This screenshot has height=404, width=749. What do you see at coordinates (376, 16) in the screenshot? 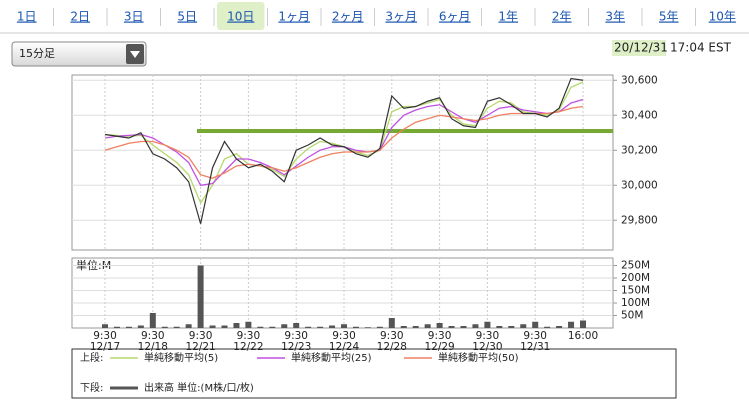
I see `tab-bar: 1日 2日 3日 5日 10日 1ヶ月 2ヶ月 3ヶ月 6ヶ月 1年 2年 3年 5年 10年` at bounding box center [376, 16].